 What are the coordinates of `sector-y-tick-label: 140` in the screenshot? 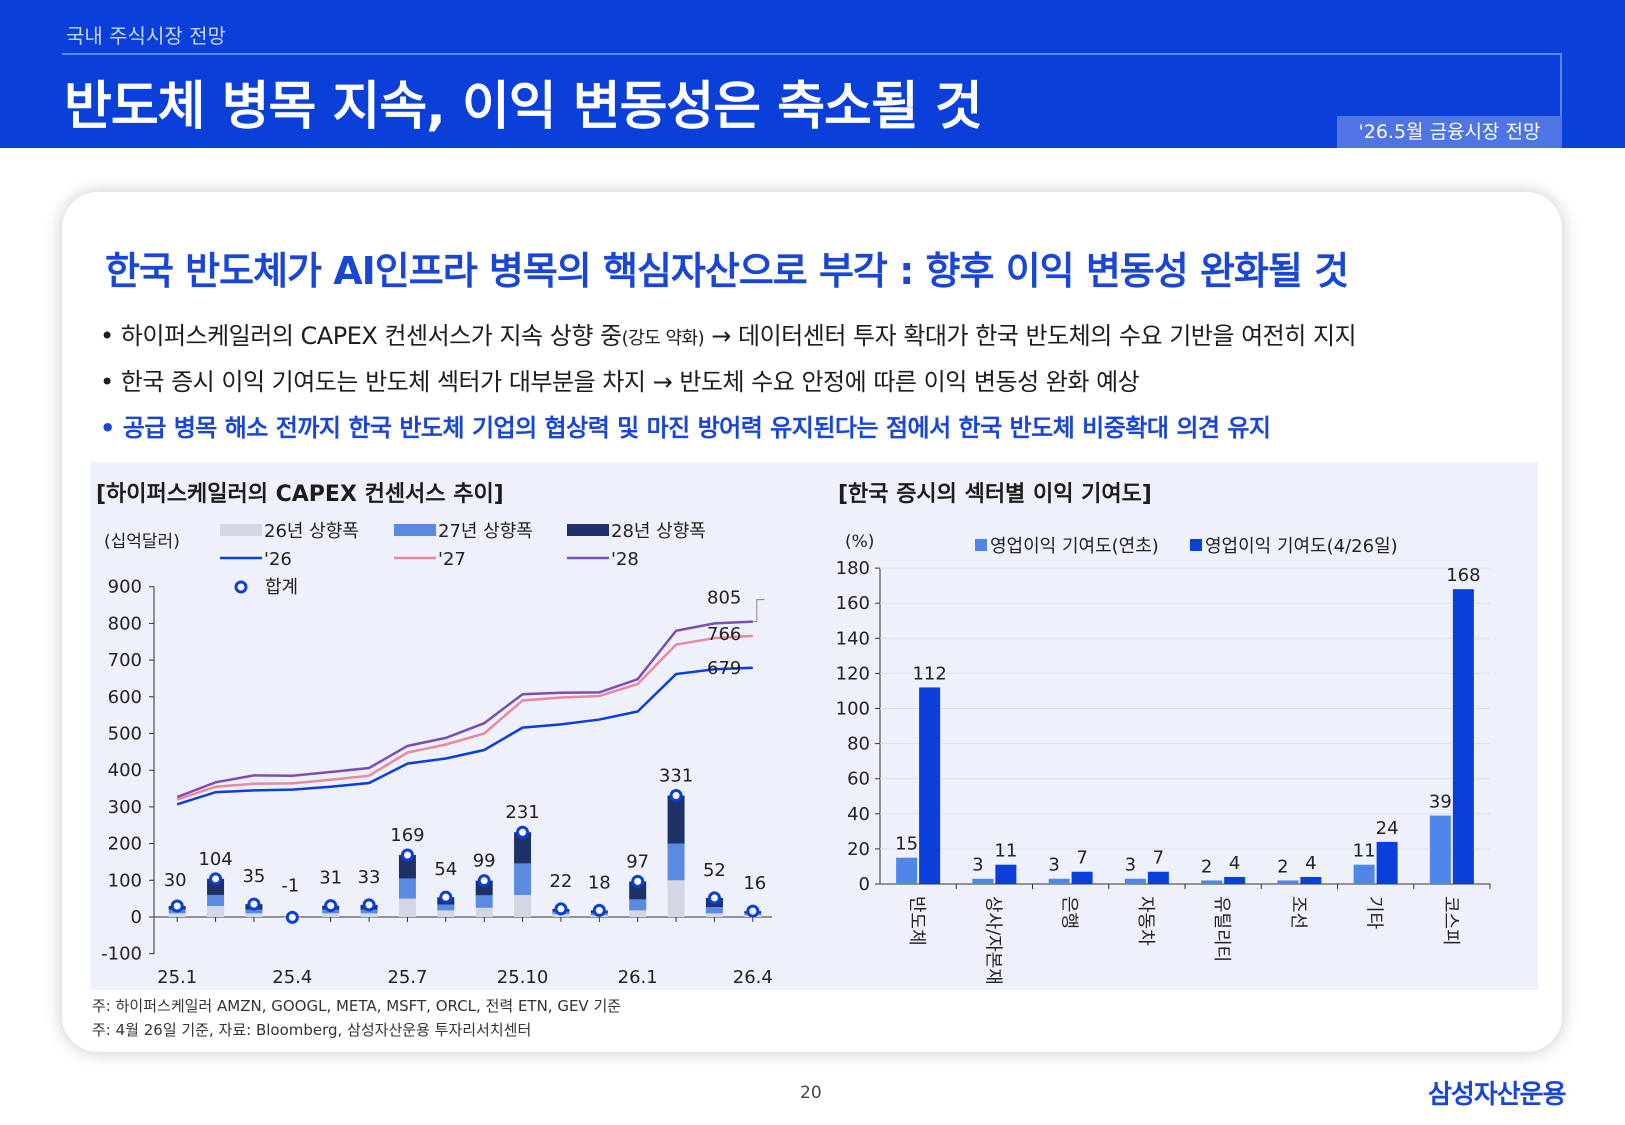 It's located at (853, 638).